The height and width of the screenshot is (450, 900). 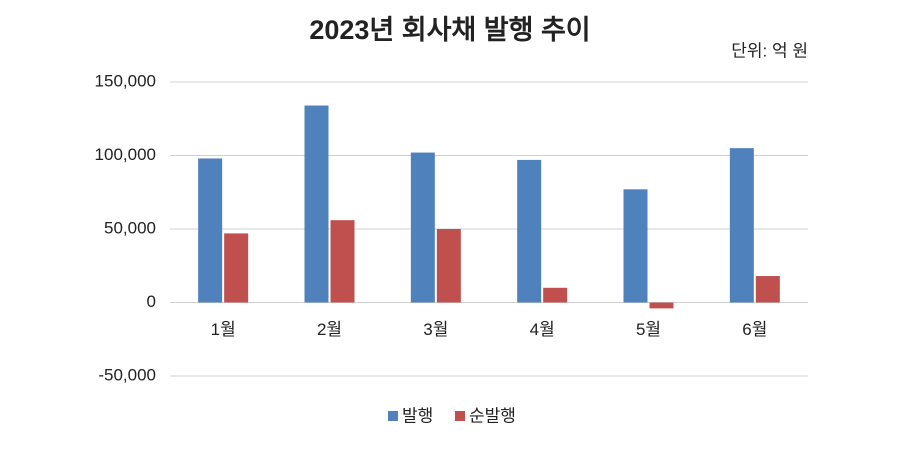 I want to click on x-tick-label: 5월, so click(x=648, y=329).